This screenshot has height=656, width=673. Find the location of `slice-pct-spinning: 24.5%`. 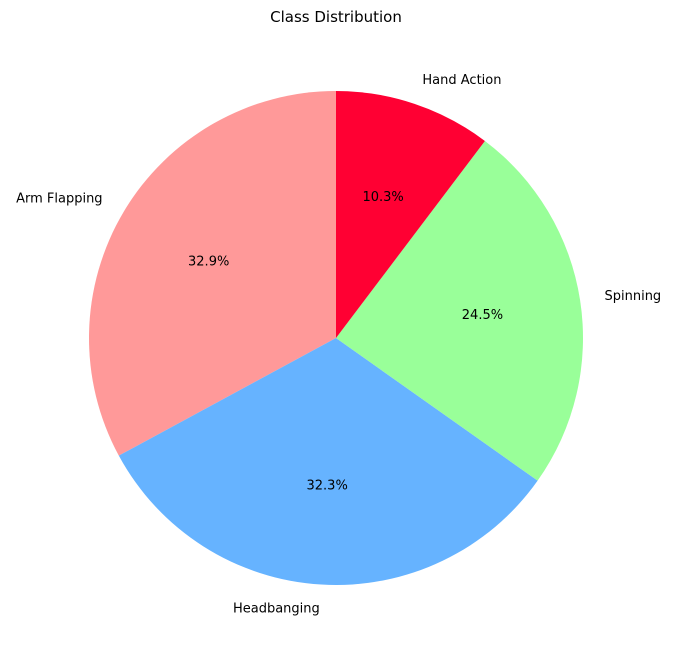

slice-pct-spinning: 24.5% is located at coordinates (482, 315).